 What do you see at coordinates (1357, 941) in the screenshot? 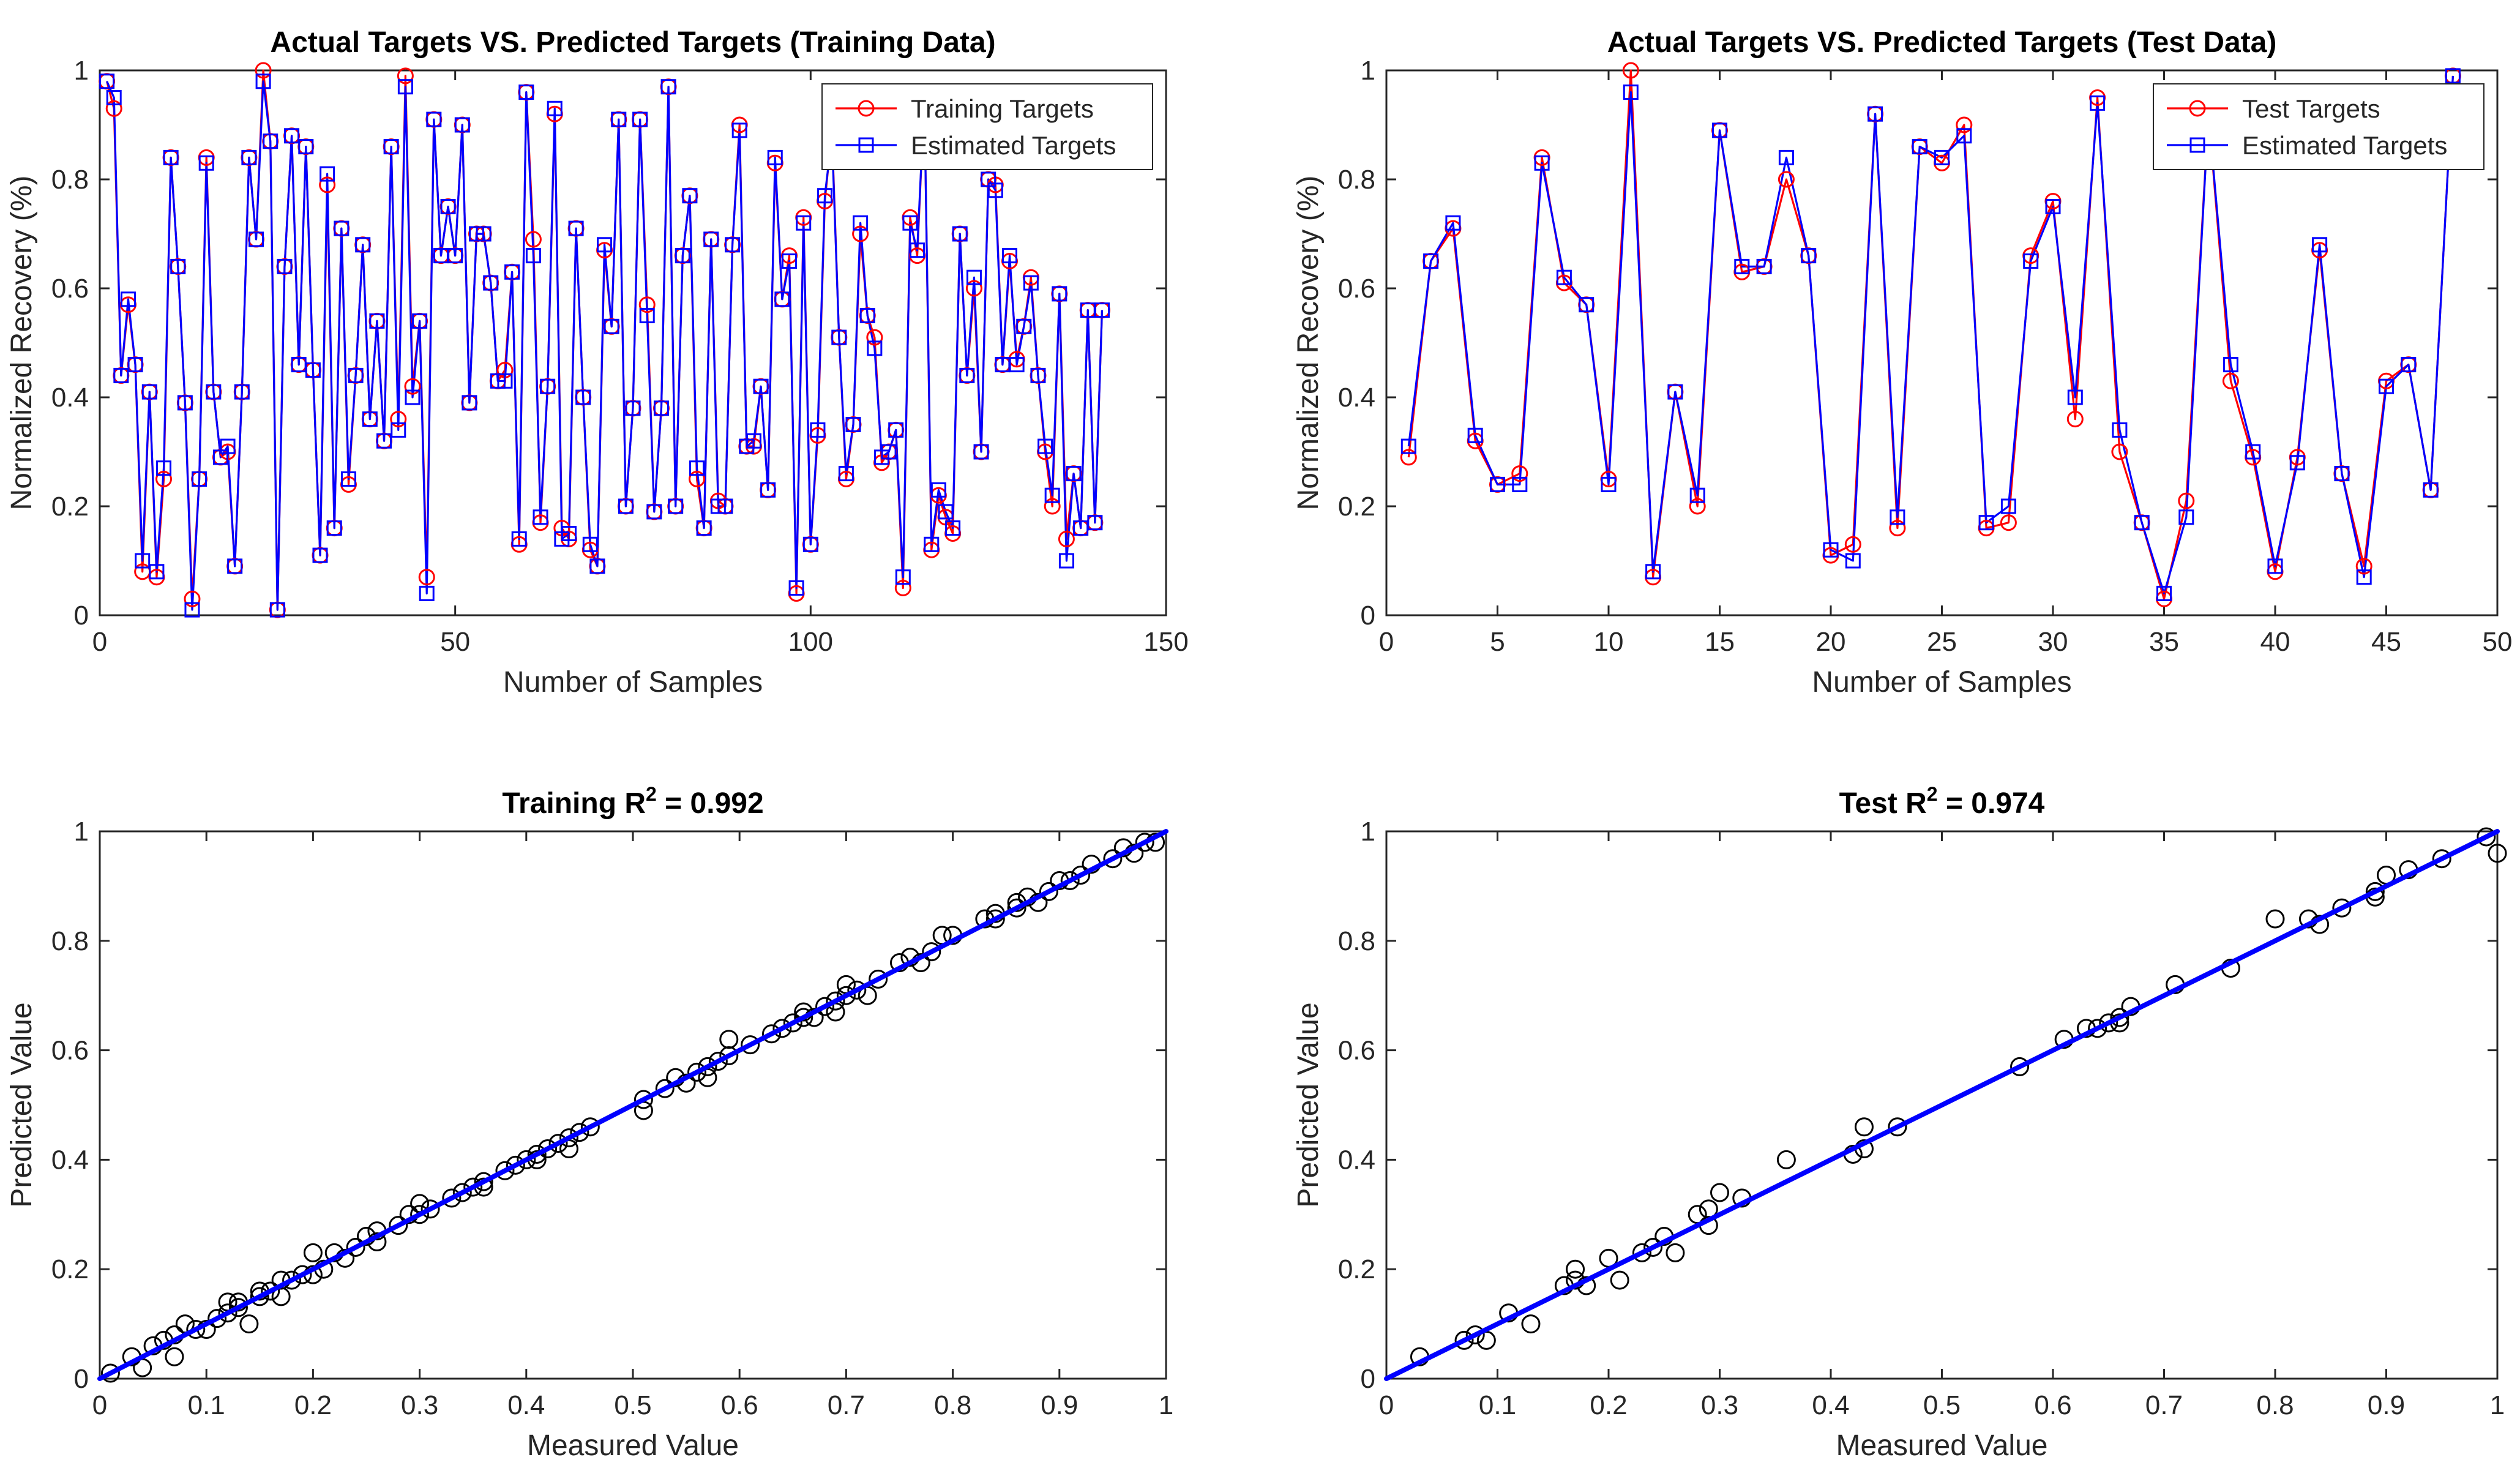
I see `y-tick-label: 0.8` at bounding box center [1357, 941].